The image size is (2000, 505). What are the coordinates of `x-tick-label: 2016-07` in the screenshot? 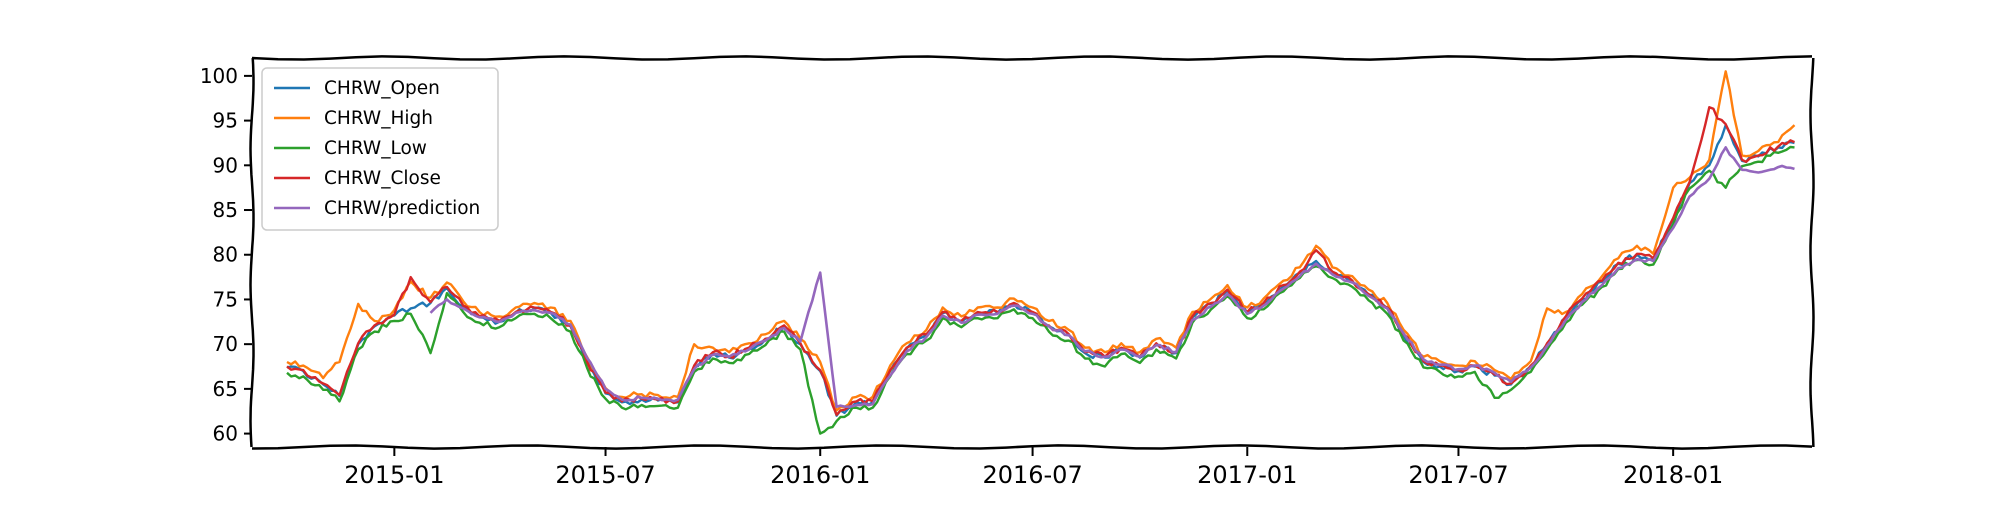 It's located at (1032, 475).